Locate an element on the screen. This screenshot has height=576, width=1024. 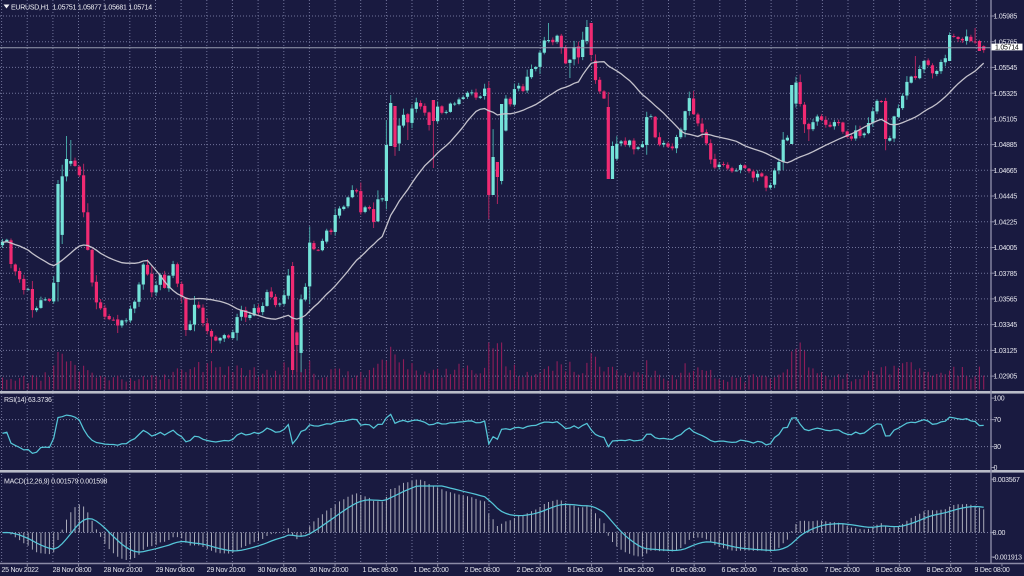
svg-text: 1.05985 is located at coordinates (1006, 17).